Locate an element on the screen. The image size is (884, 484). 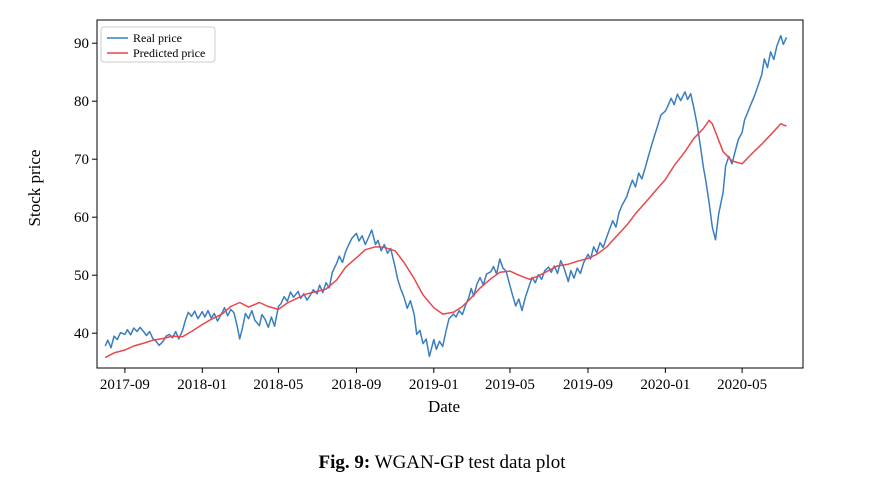
x-tick-label: 2018-09 is located at coordinates (356, 385).